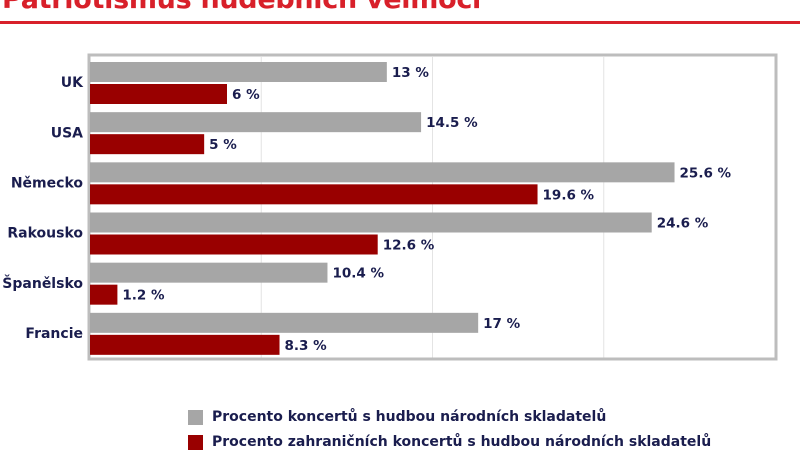  I want to click on title-divider, so click(400, 22).